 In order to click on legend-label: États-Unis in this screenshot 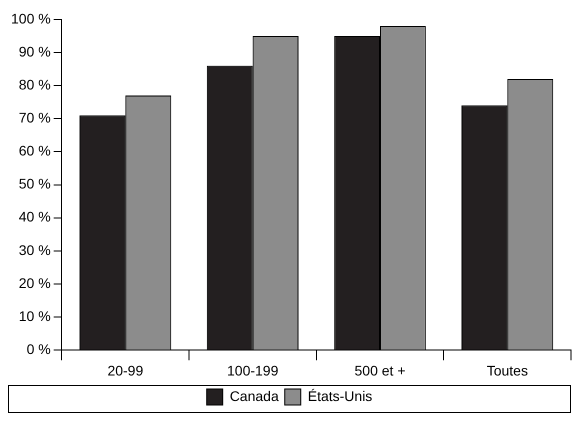, I will do `click(340, 396)`.